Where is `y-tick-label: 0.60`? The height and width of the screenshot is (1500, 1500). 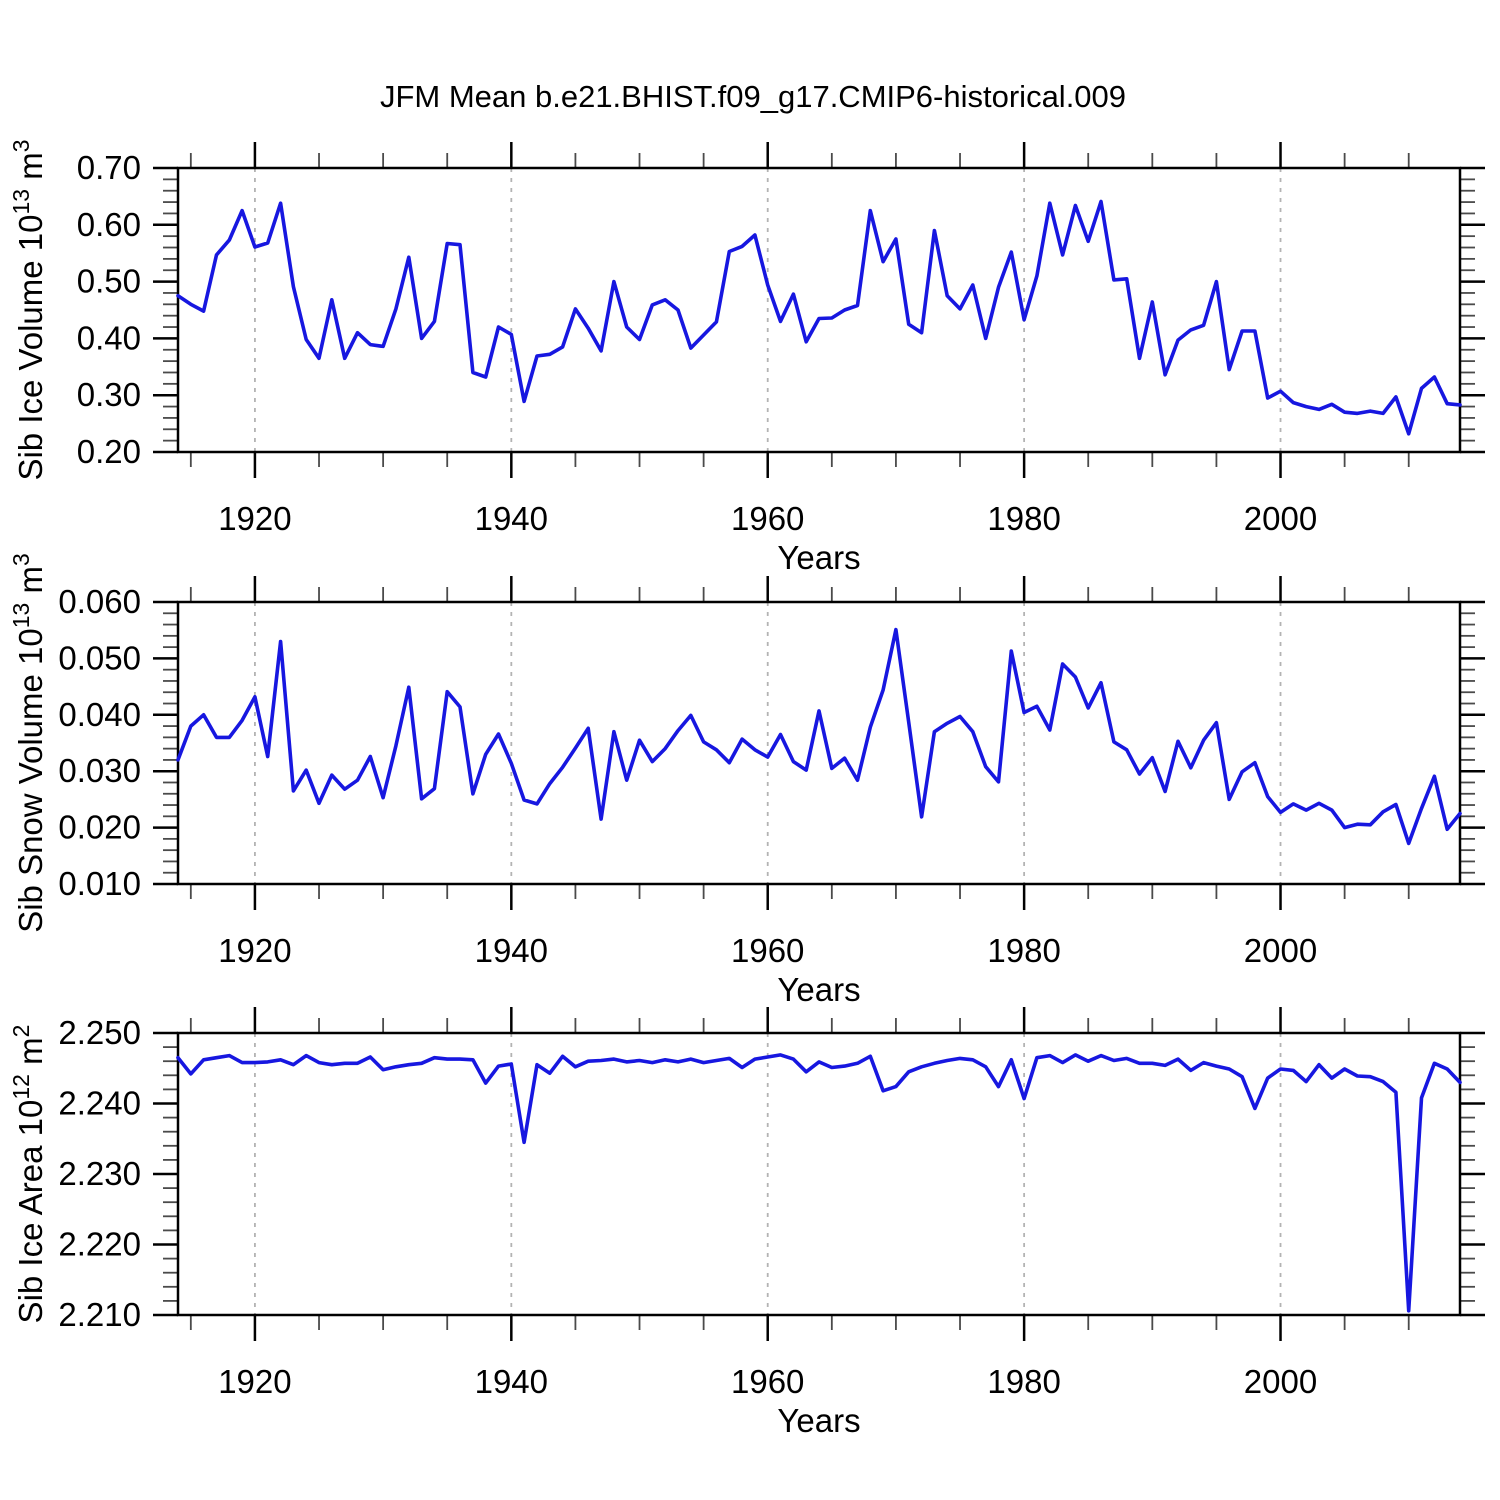
y-tick-label: 0.60 is located at coordinates (109, 224).